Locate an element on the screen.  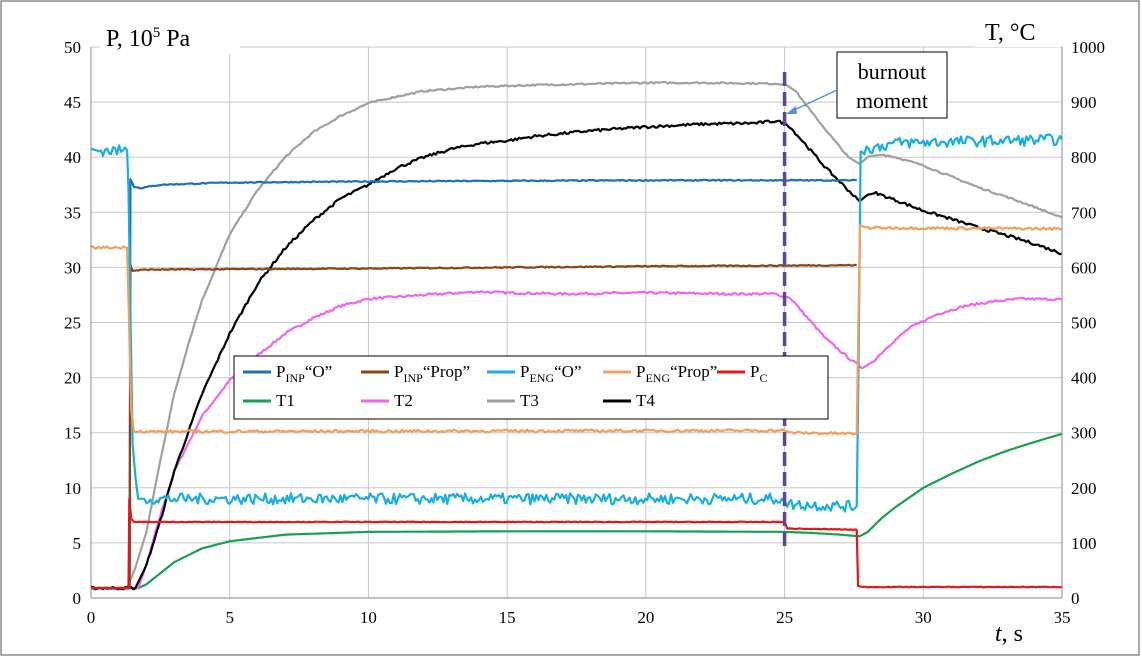
x-tick-label: 5 is located at coordinates (229, 617).